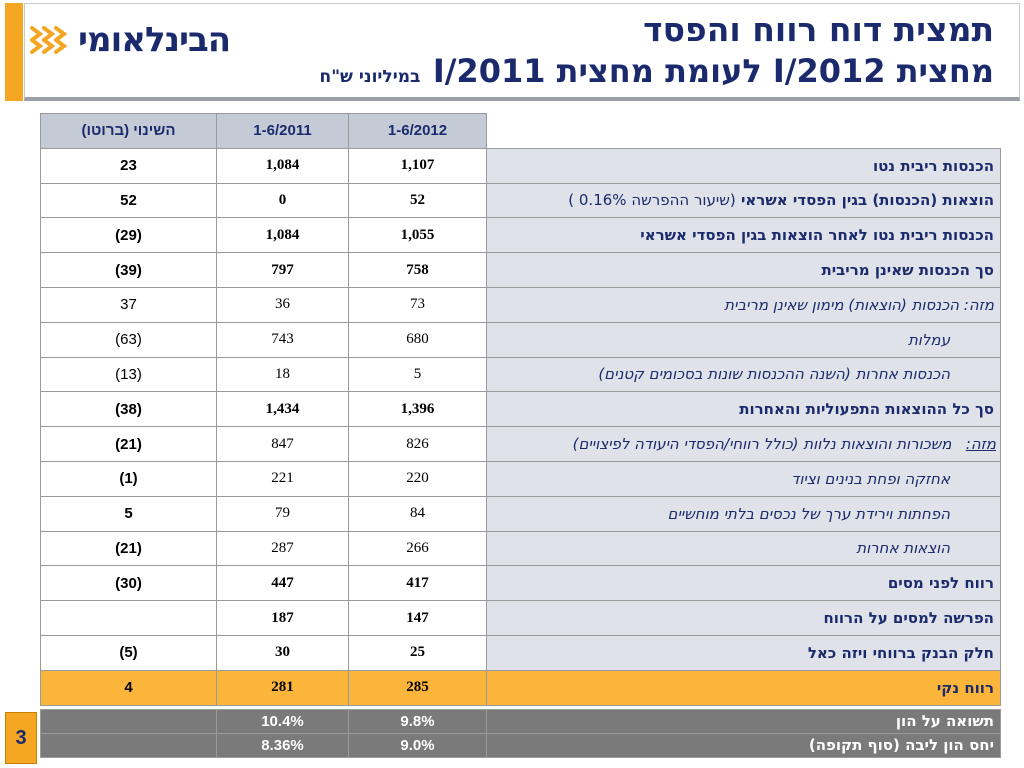  Describe the element at coordinates (743, 652) in the screenshot. I see `row-label: חלק הבנק ברווחי ויזה כאל` at that location.